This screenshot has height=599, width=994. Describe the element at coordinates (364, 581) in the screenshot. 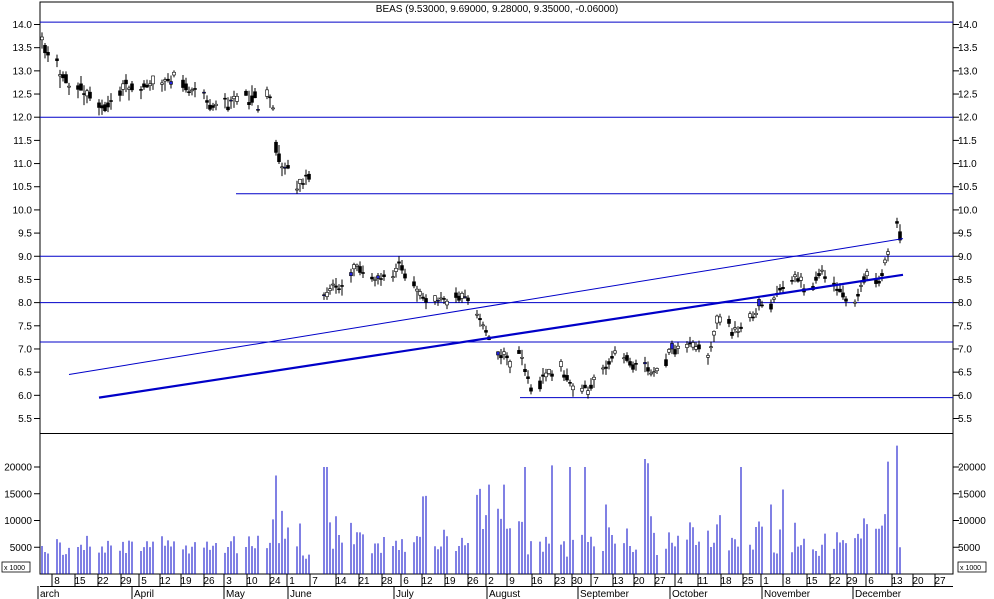

I see `day-tick-label: 21` at that location.